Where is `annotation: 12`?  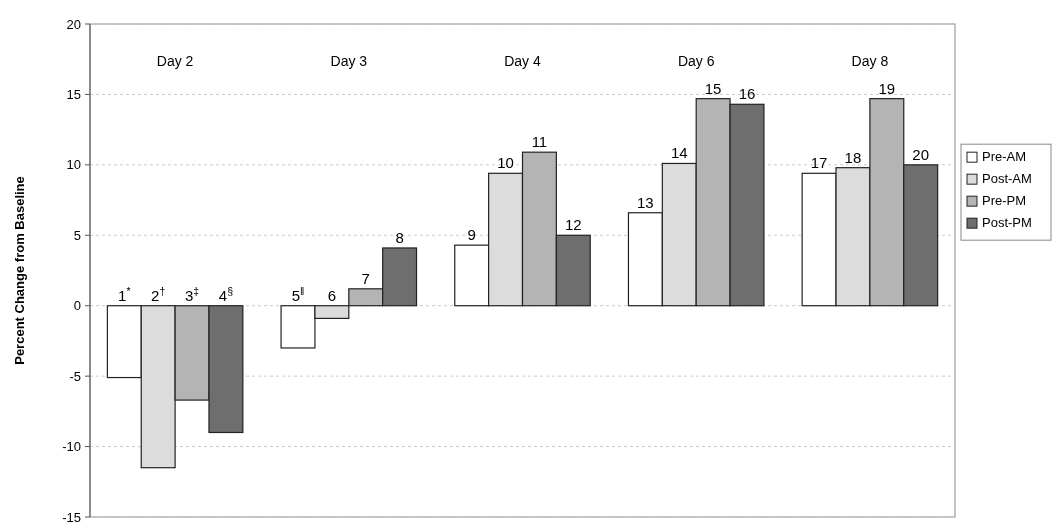 annotation: 12 is located at coordinates (573, 225).